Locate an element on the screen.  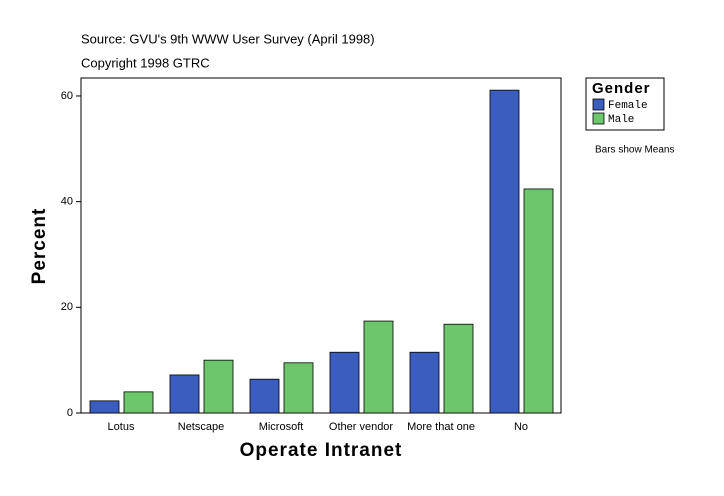
y-axis-label: Percent is located at coordinates (39, 246).